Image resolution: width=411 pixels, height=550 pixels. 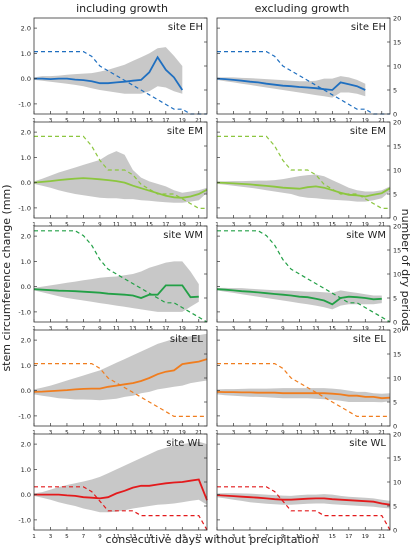 What do you see at coordinates (370, 339) in the screenshot?
I see `site-label: site EL` at bounding box center [370, 339].